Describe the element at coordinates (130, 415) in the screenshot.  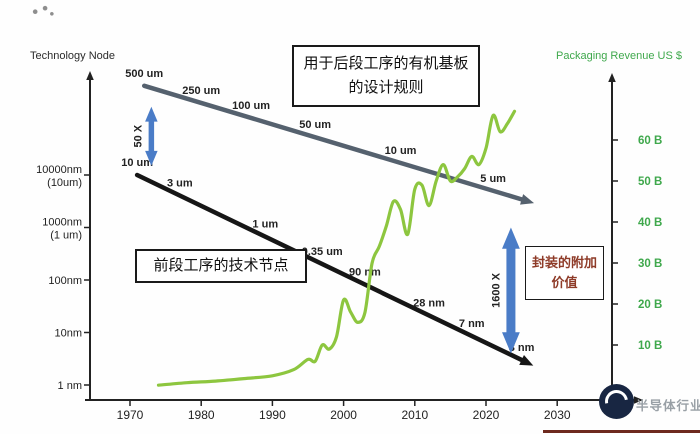
I see `x-axis-tick-label: 1970` at that location.